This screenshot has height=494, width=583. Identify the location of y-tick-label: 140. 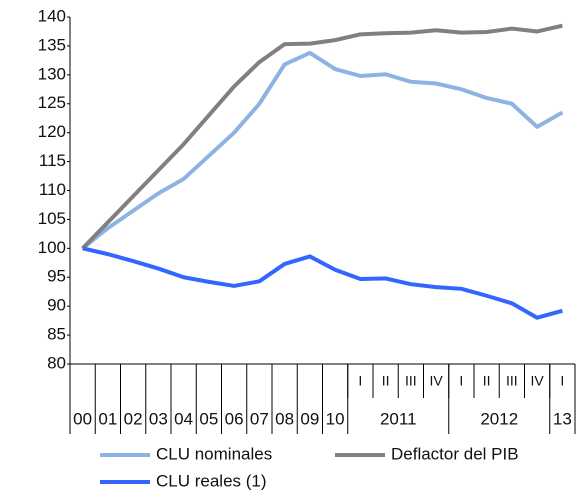
(52, 15).